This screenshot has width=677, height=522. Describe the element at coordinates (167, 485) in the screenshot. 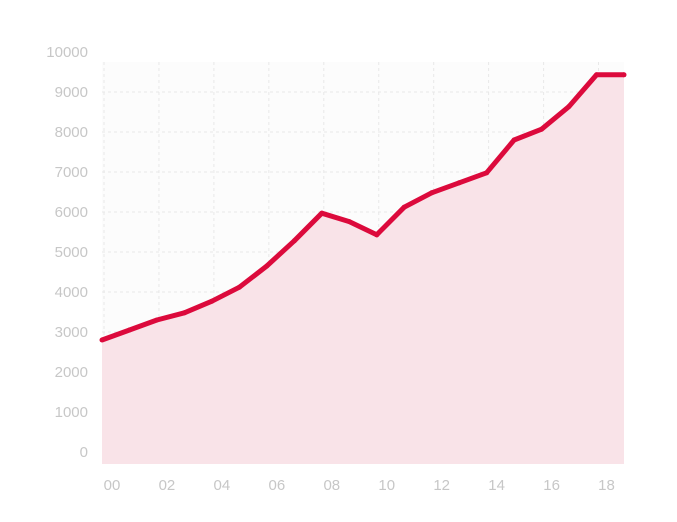

I see `x-tick-label: 02` at that location.